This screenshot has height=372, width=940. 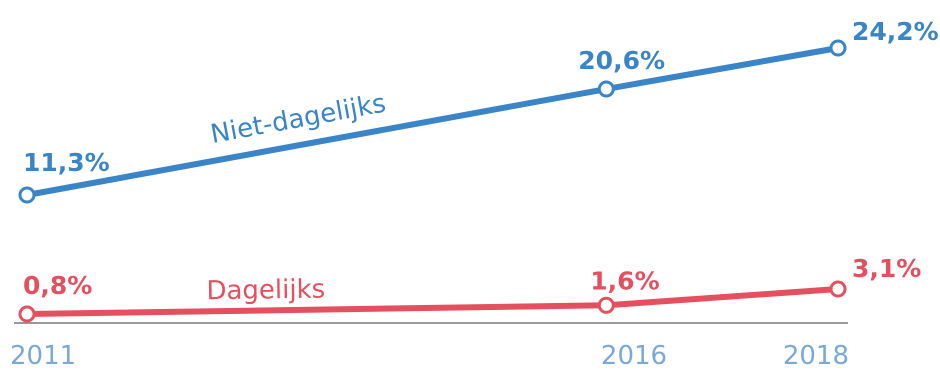 I want to click on data-label: 11,3%, so click(x=66, y=162).